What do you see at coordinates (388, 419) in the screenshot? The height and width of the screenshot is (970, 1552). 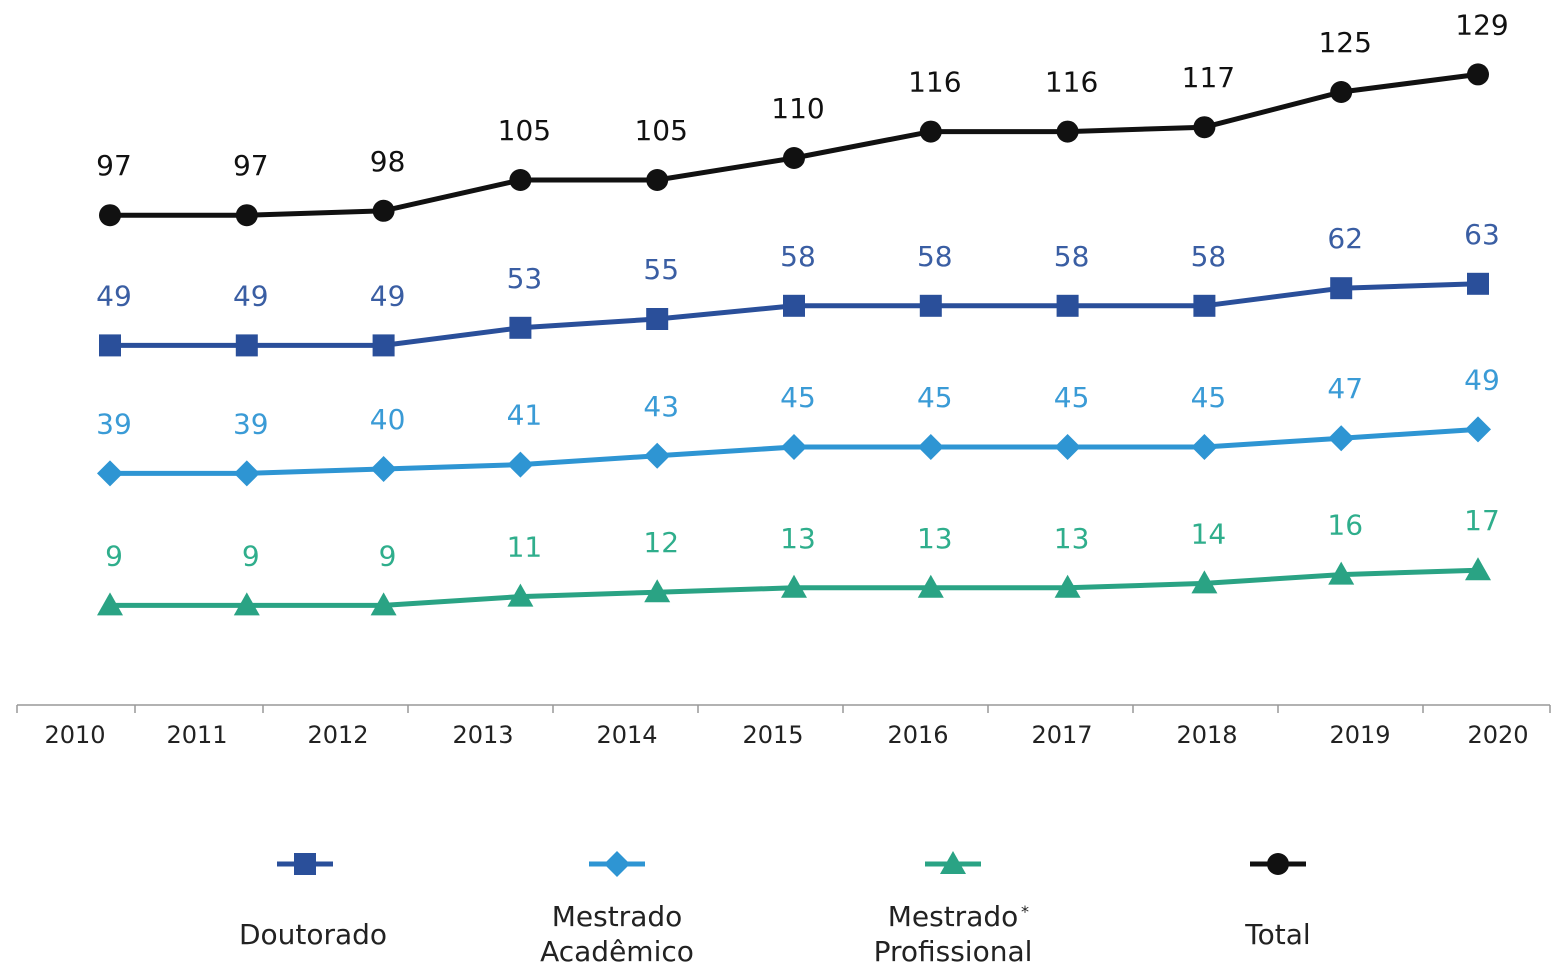 I see `data-label: 40` at bounding box center [388, 419].